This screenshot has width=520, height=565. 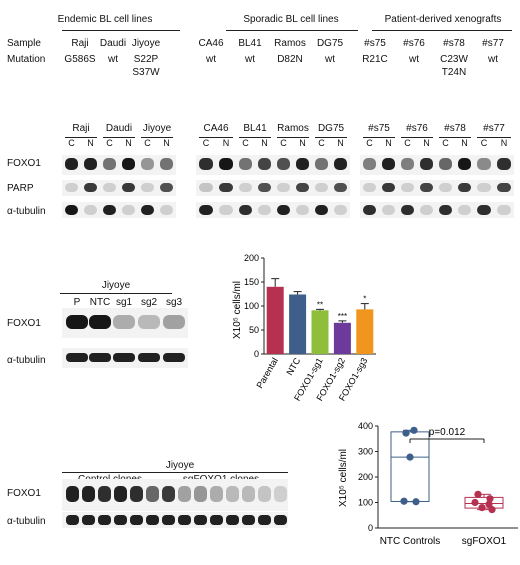 What do you see at coordinates (443, 19) in the screenshot?
I see `group-title-pdx: Patient-derived xenografts` at bounding box center [443, 19].